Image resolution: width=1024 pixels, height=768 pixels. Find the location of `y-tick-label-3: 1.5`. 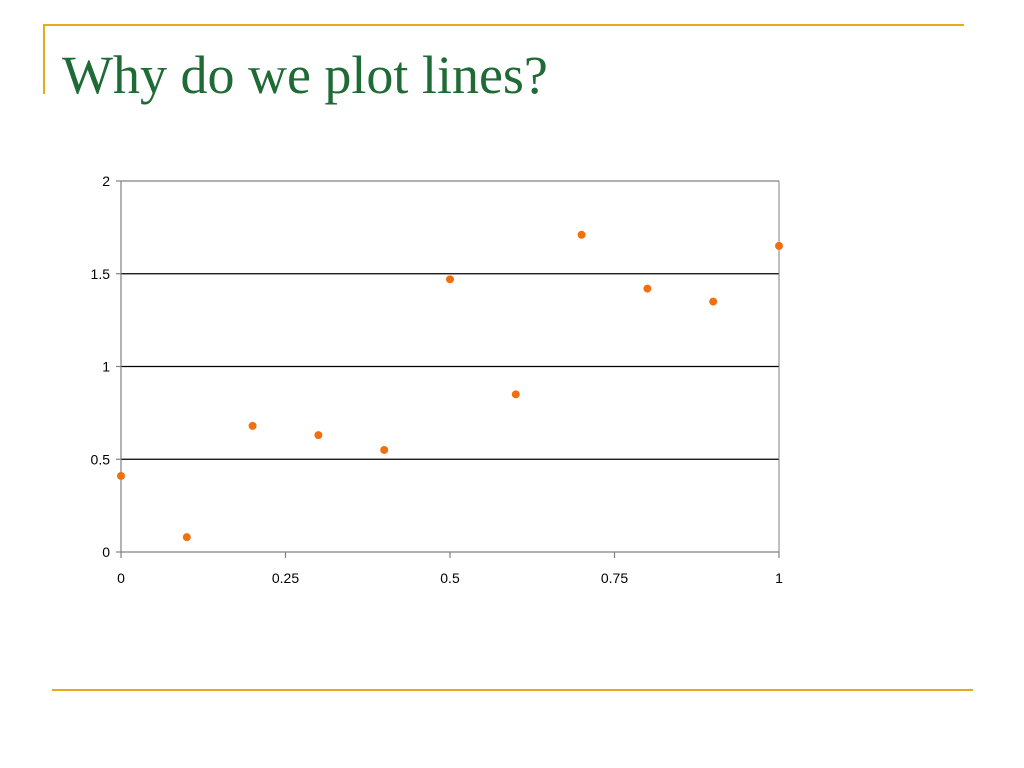

y-tick-label-3: 1.5 is located at coordinates (101, 274).